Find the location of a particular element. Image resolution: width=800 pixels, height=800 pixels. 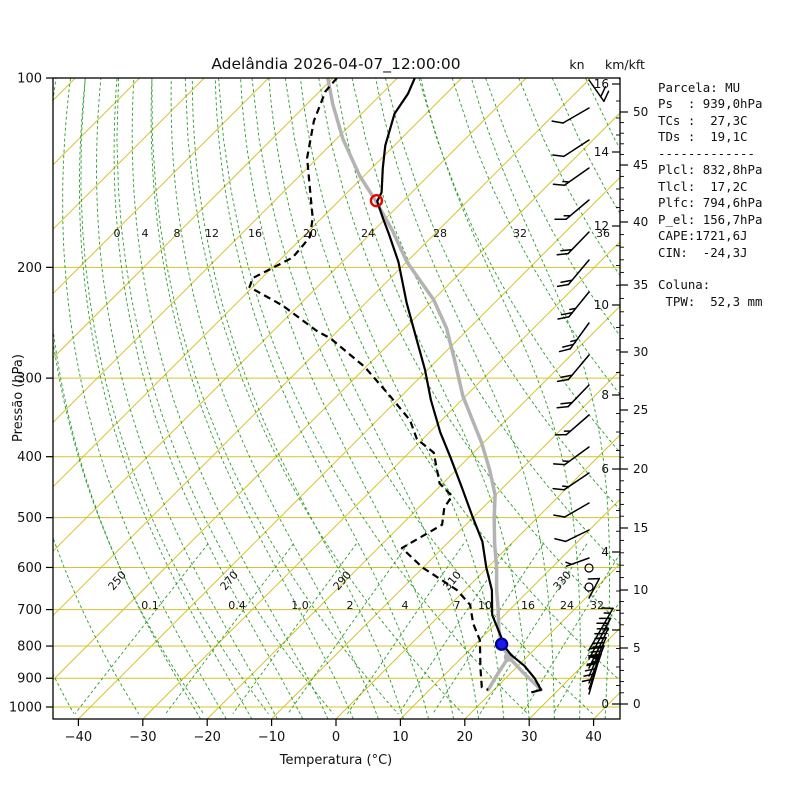

panel-line: CAPE:1721,6J is located at coordinates (703, 236).